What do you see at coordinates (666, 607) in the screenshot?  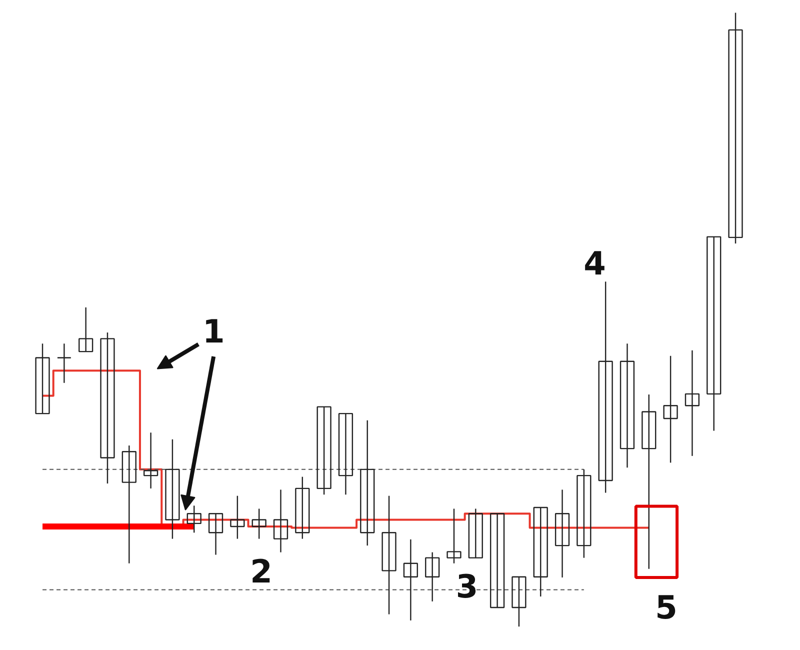 I see `annotation: 5` at bounding box center [666, 607].